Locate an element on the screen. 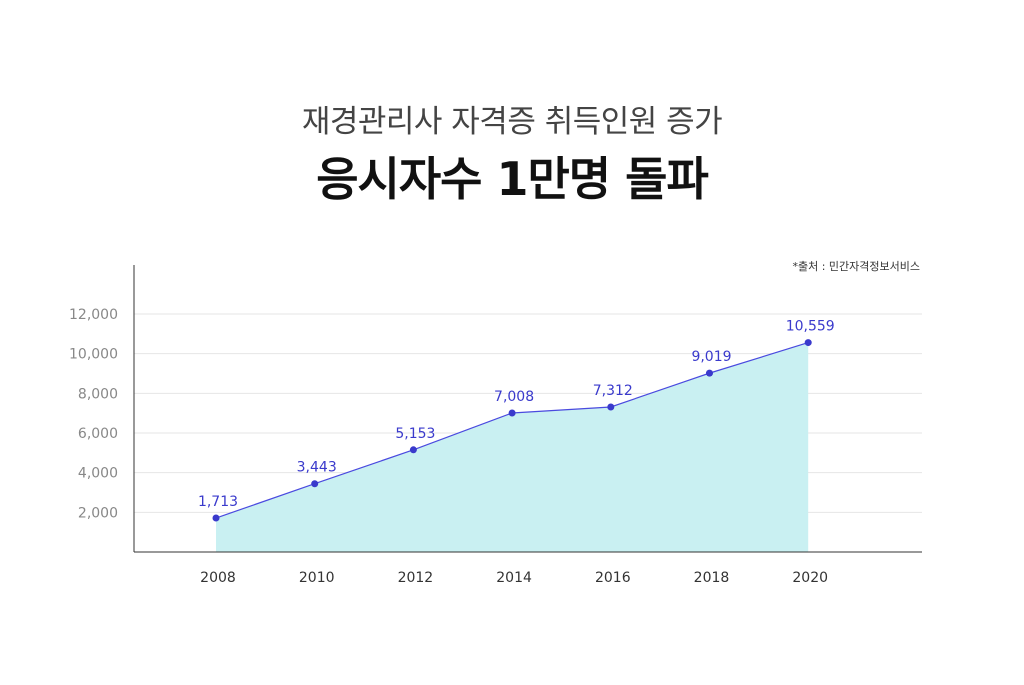 The height and width of the screenshot is (685, 1024). x-tick-label: 2014 is located at coordinates (514, 578).